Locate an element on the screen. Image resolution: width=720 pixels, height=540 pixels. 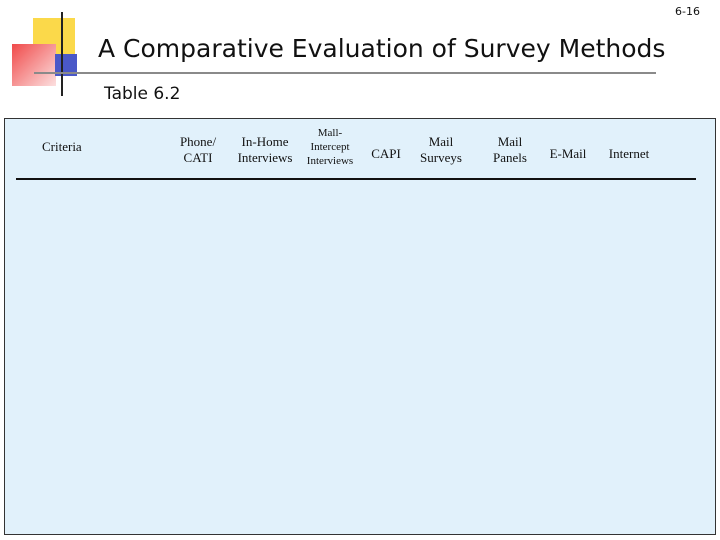
title-rule is located at coordinates (345, 73).